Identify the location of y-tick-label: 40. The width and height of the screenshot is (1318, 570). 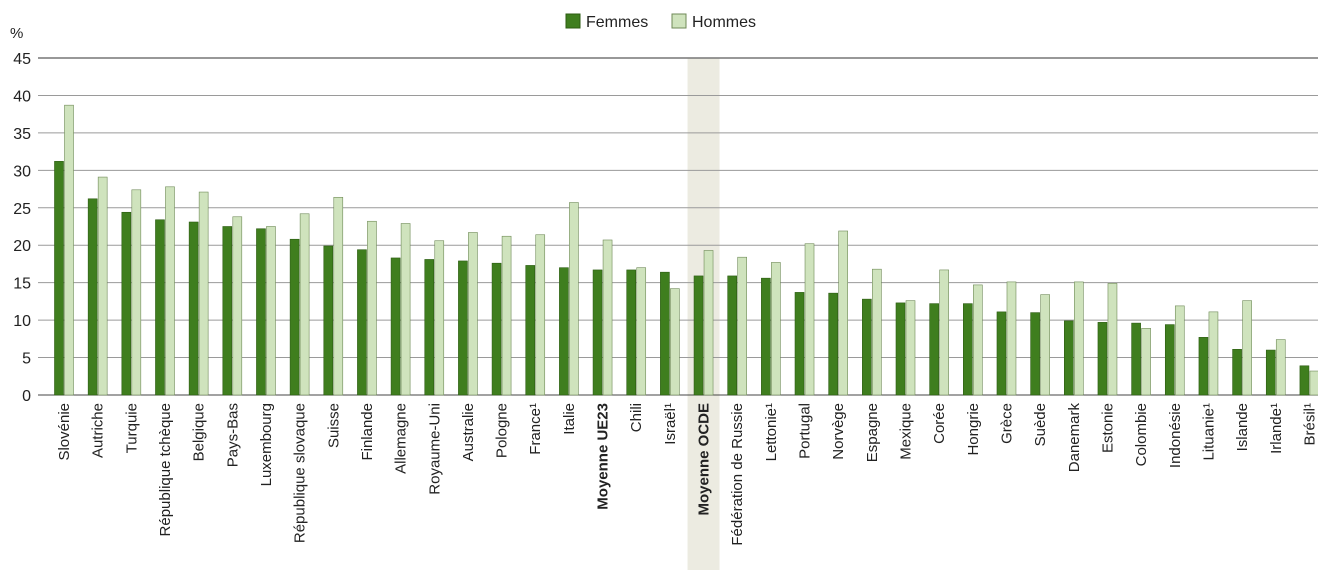
(22, 96).